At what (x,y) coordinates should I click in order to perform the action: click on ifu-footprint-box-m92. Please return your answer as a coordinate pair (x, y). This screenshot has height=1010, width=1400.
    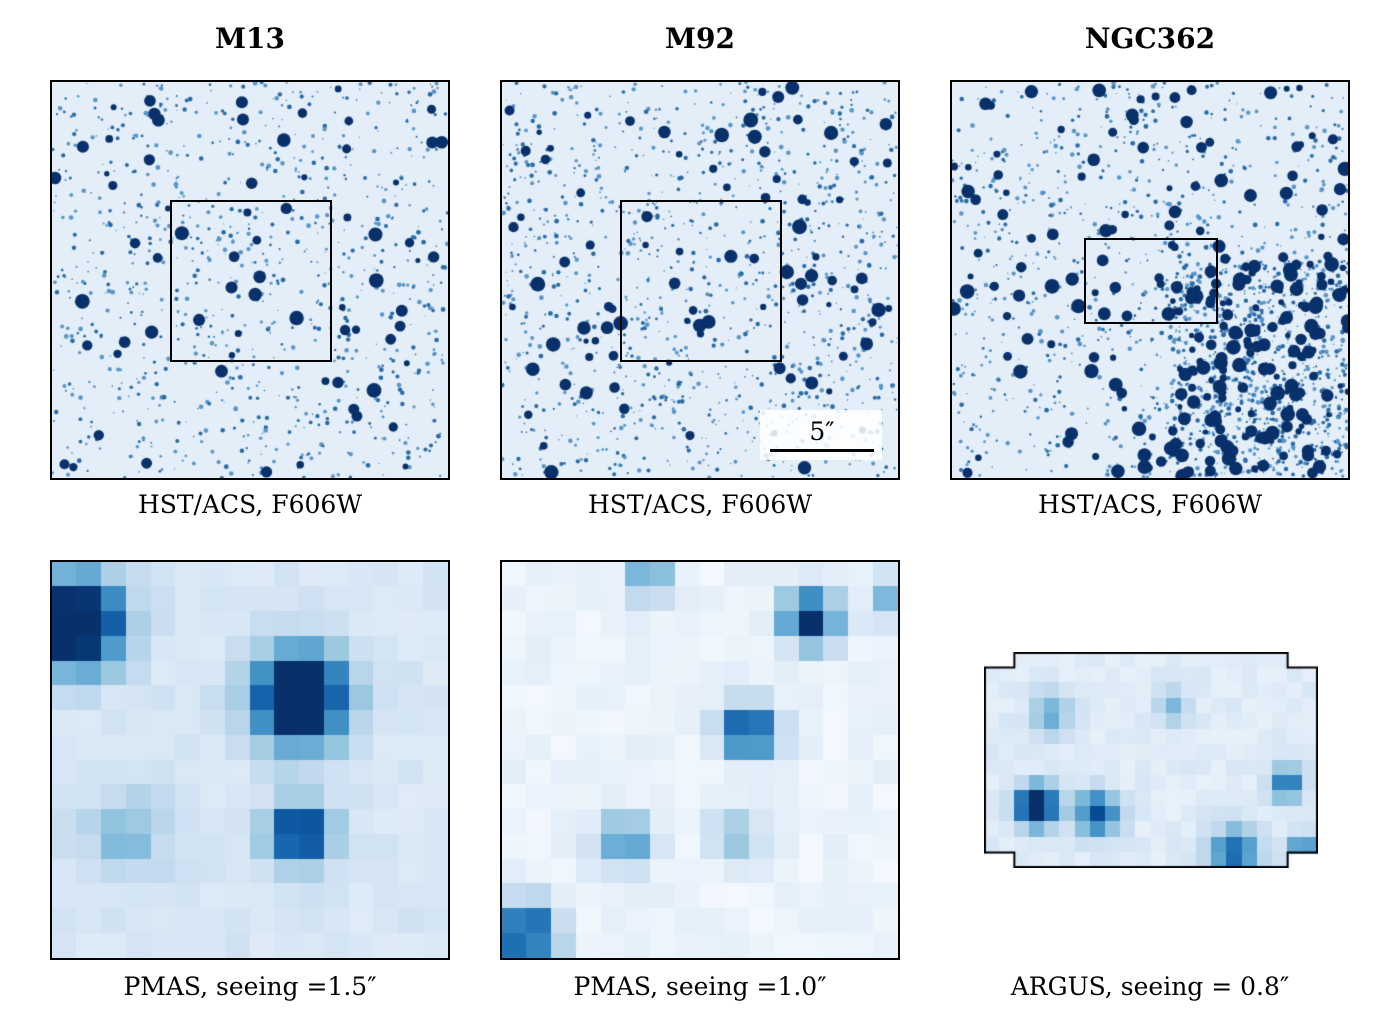
    Looking at the image, I should click on (701, 281).